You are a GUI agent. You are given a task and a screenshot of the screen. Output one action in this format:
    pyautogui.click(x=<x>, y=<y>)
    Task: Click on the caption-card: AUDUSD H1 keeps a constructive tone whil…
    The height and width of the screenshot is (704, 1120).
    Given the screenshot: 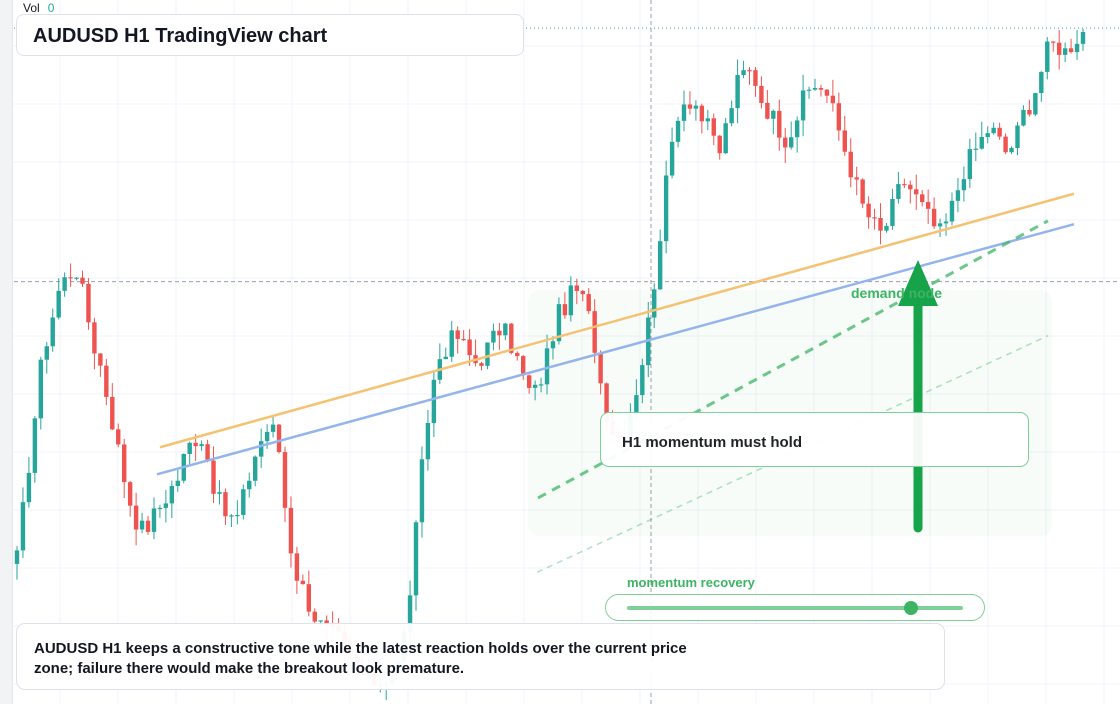 What is the action you would take?
    pyautogui.click(x=480, y=656)
    